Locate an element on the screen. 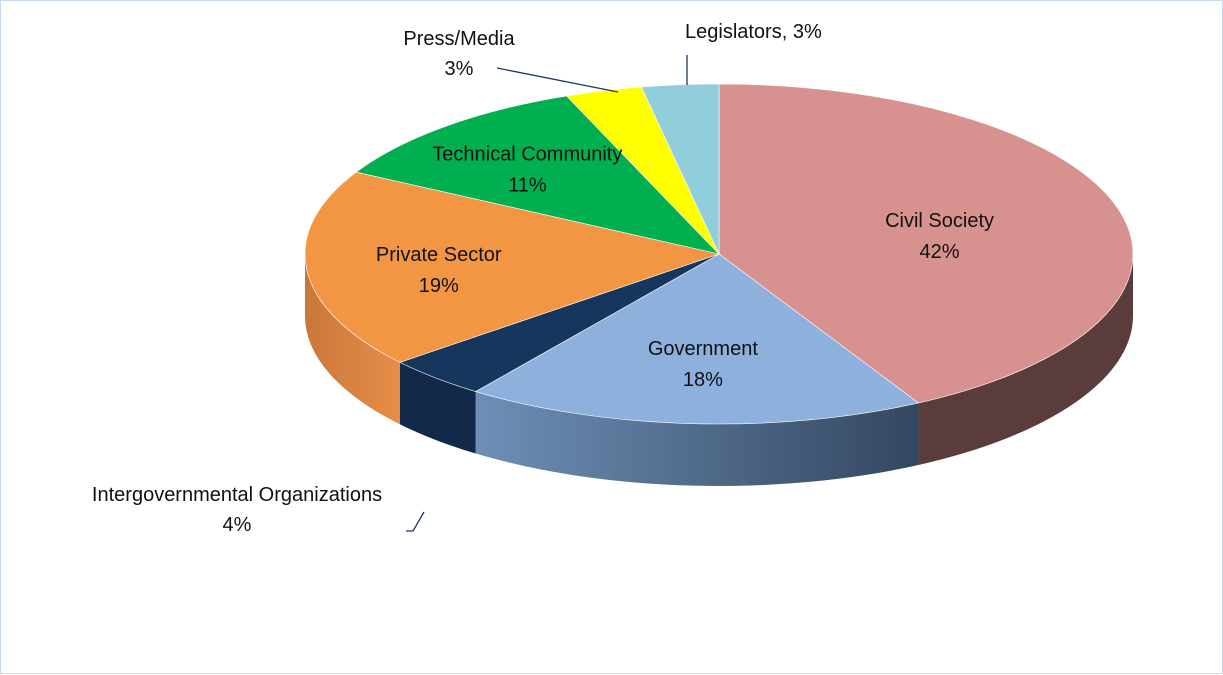  pie-slice-legislators is located at coordinates (680, 169).